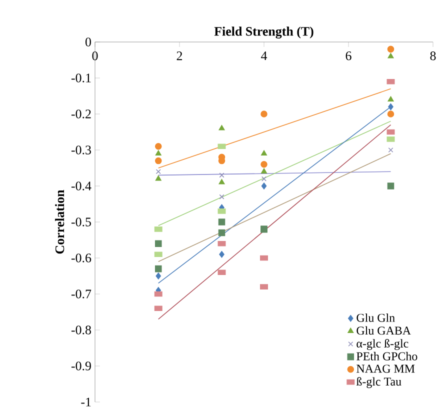 The height and width of the screenshot is (410, 448). I want to click on y-tick-label: -0.3, so click(81, 150).